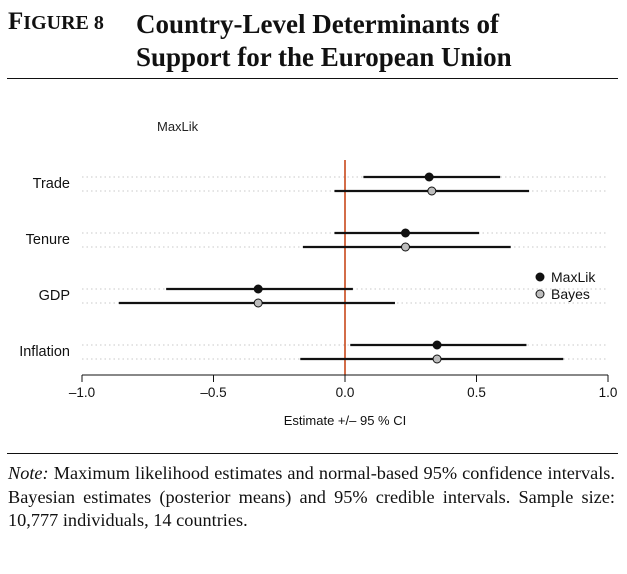  What do you see at coordinates (317, 24) in the screenshot?
I see `figure-title-line1: Country-Level Determinants of` at bounding box center [317, 24].